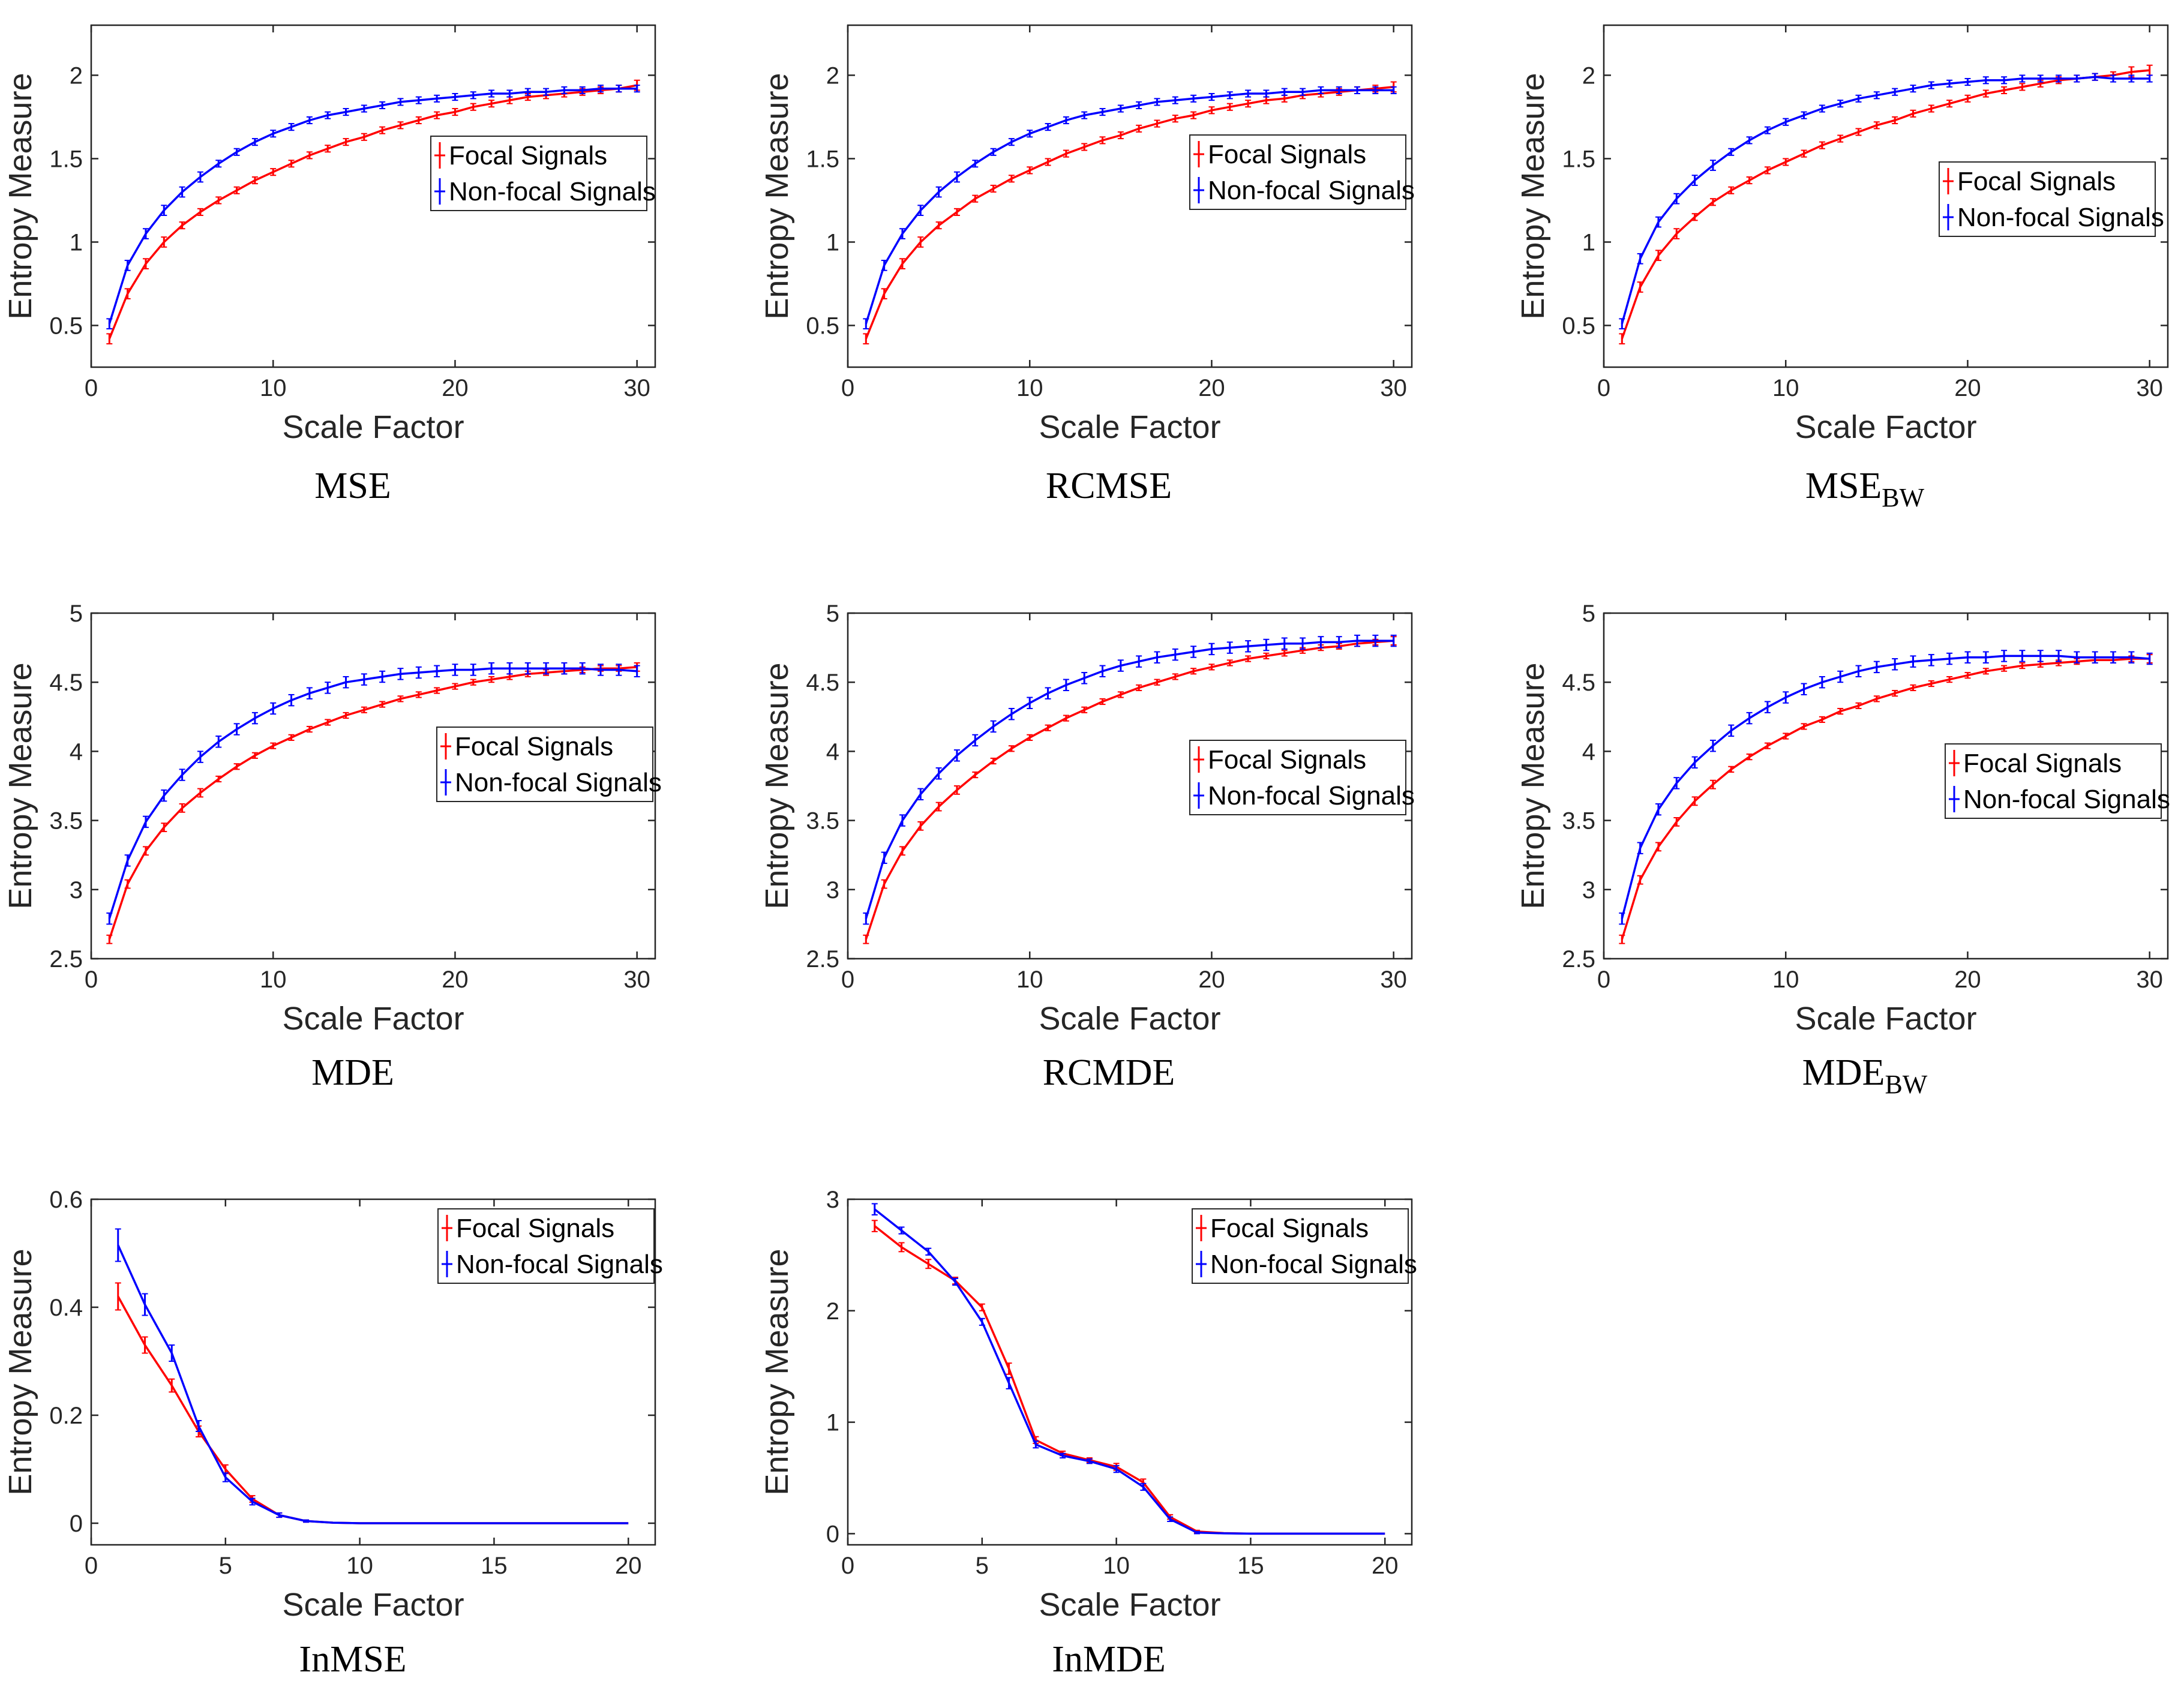 The image size is (2184, 1702). Describe the element at coordinates (823, 326) in the screenshot. I see `y-tick-label: 0.5` at that location.